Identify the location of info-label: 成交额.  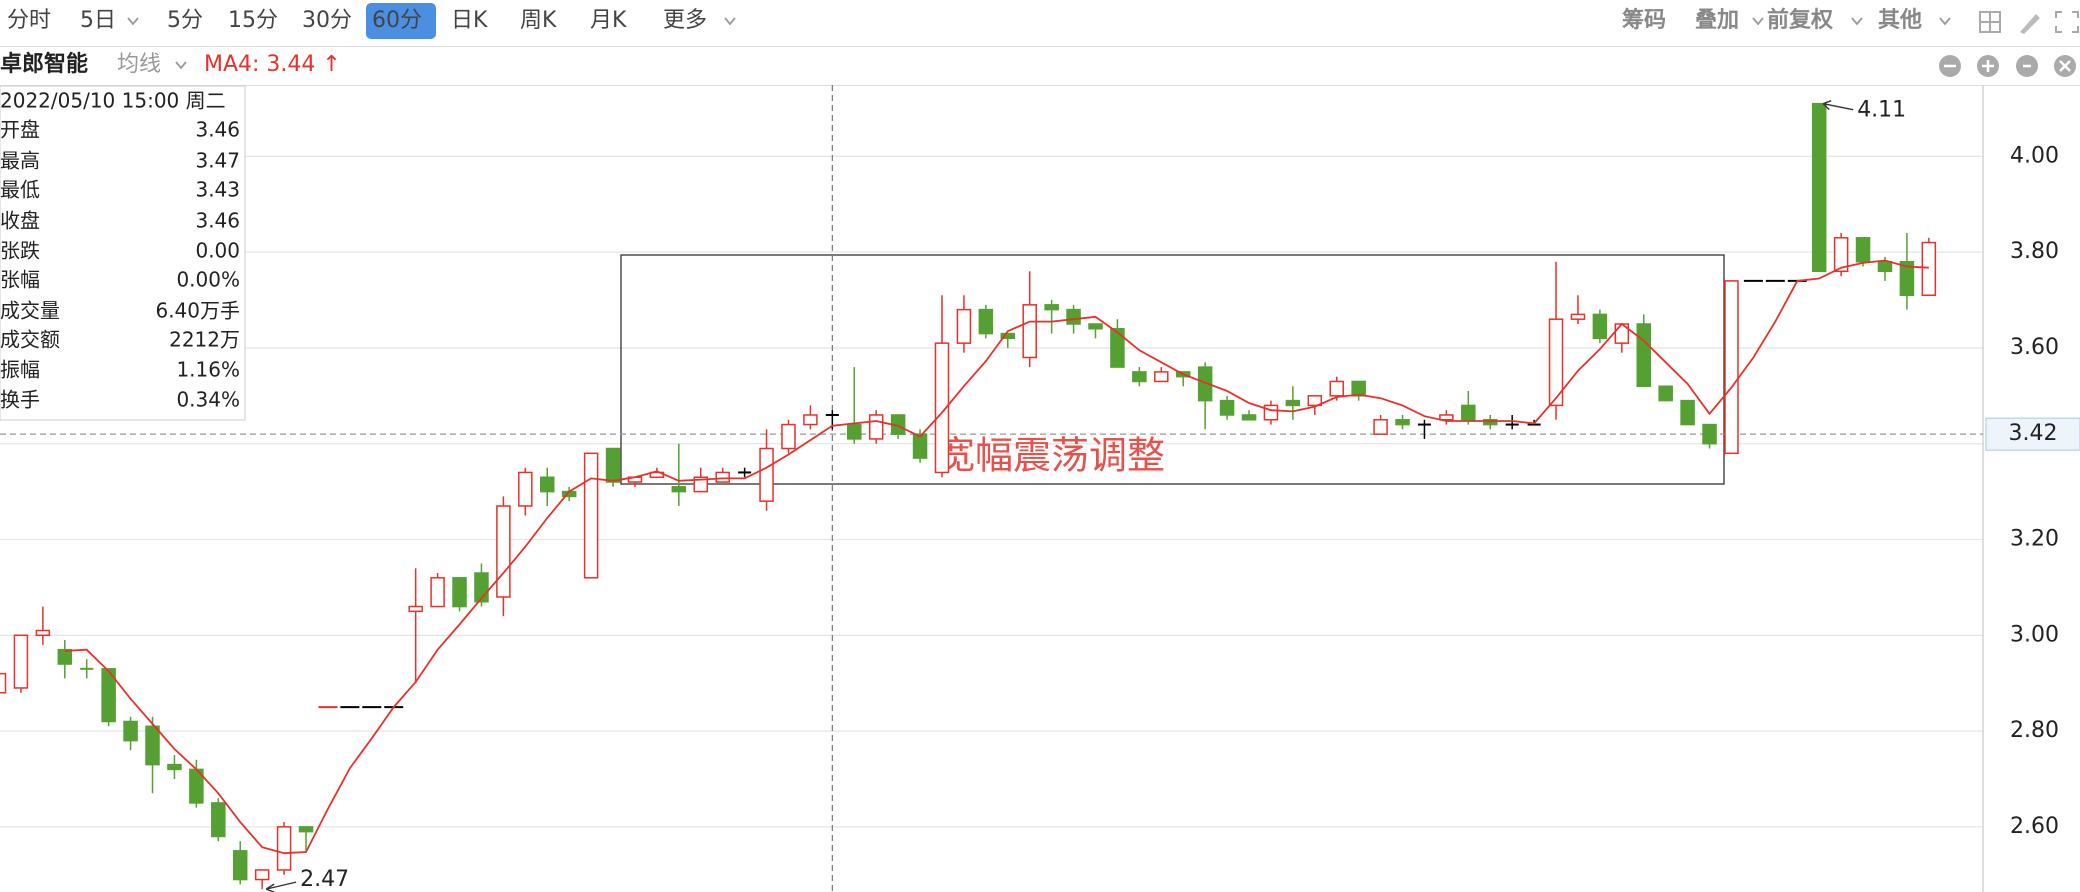
(30, 340).